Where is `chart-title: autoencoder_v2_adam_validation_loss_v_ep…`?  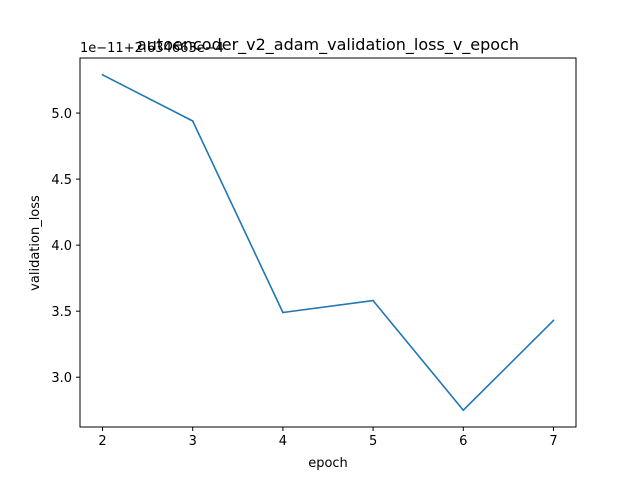 chart-title: autoencoder_v2_adam_validation_loss_v_ep… is located at coordinates (328, 45).